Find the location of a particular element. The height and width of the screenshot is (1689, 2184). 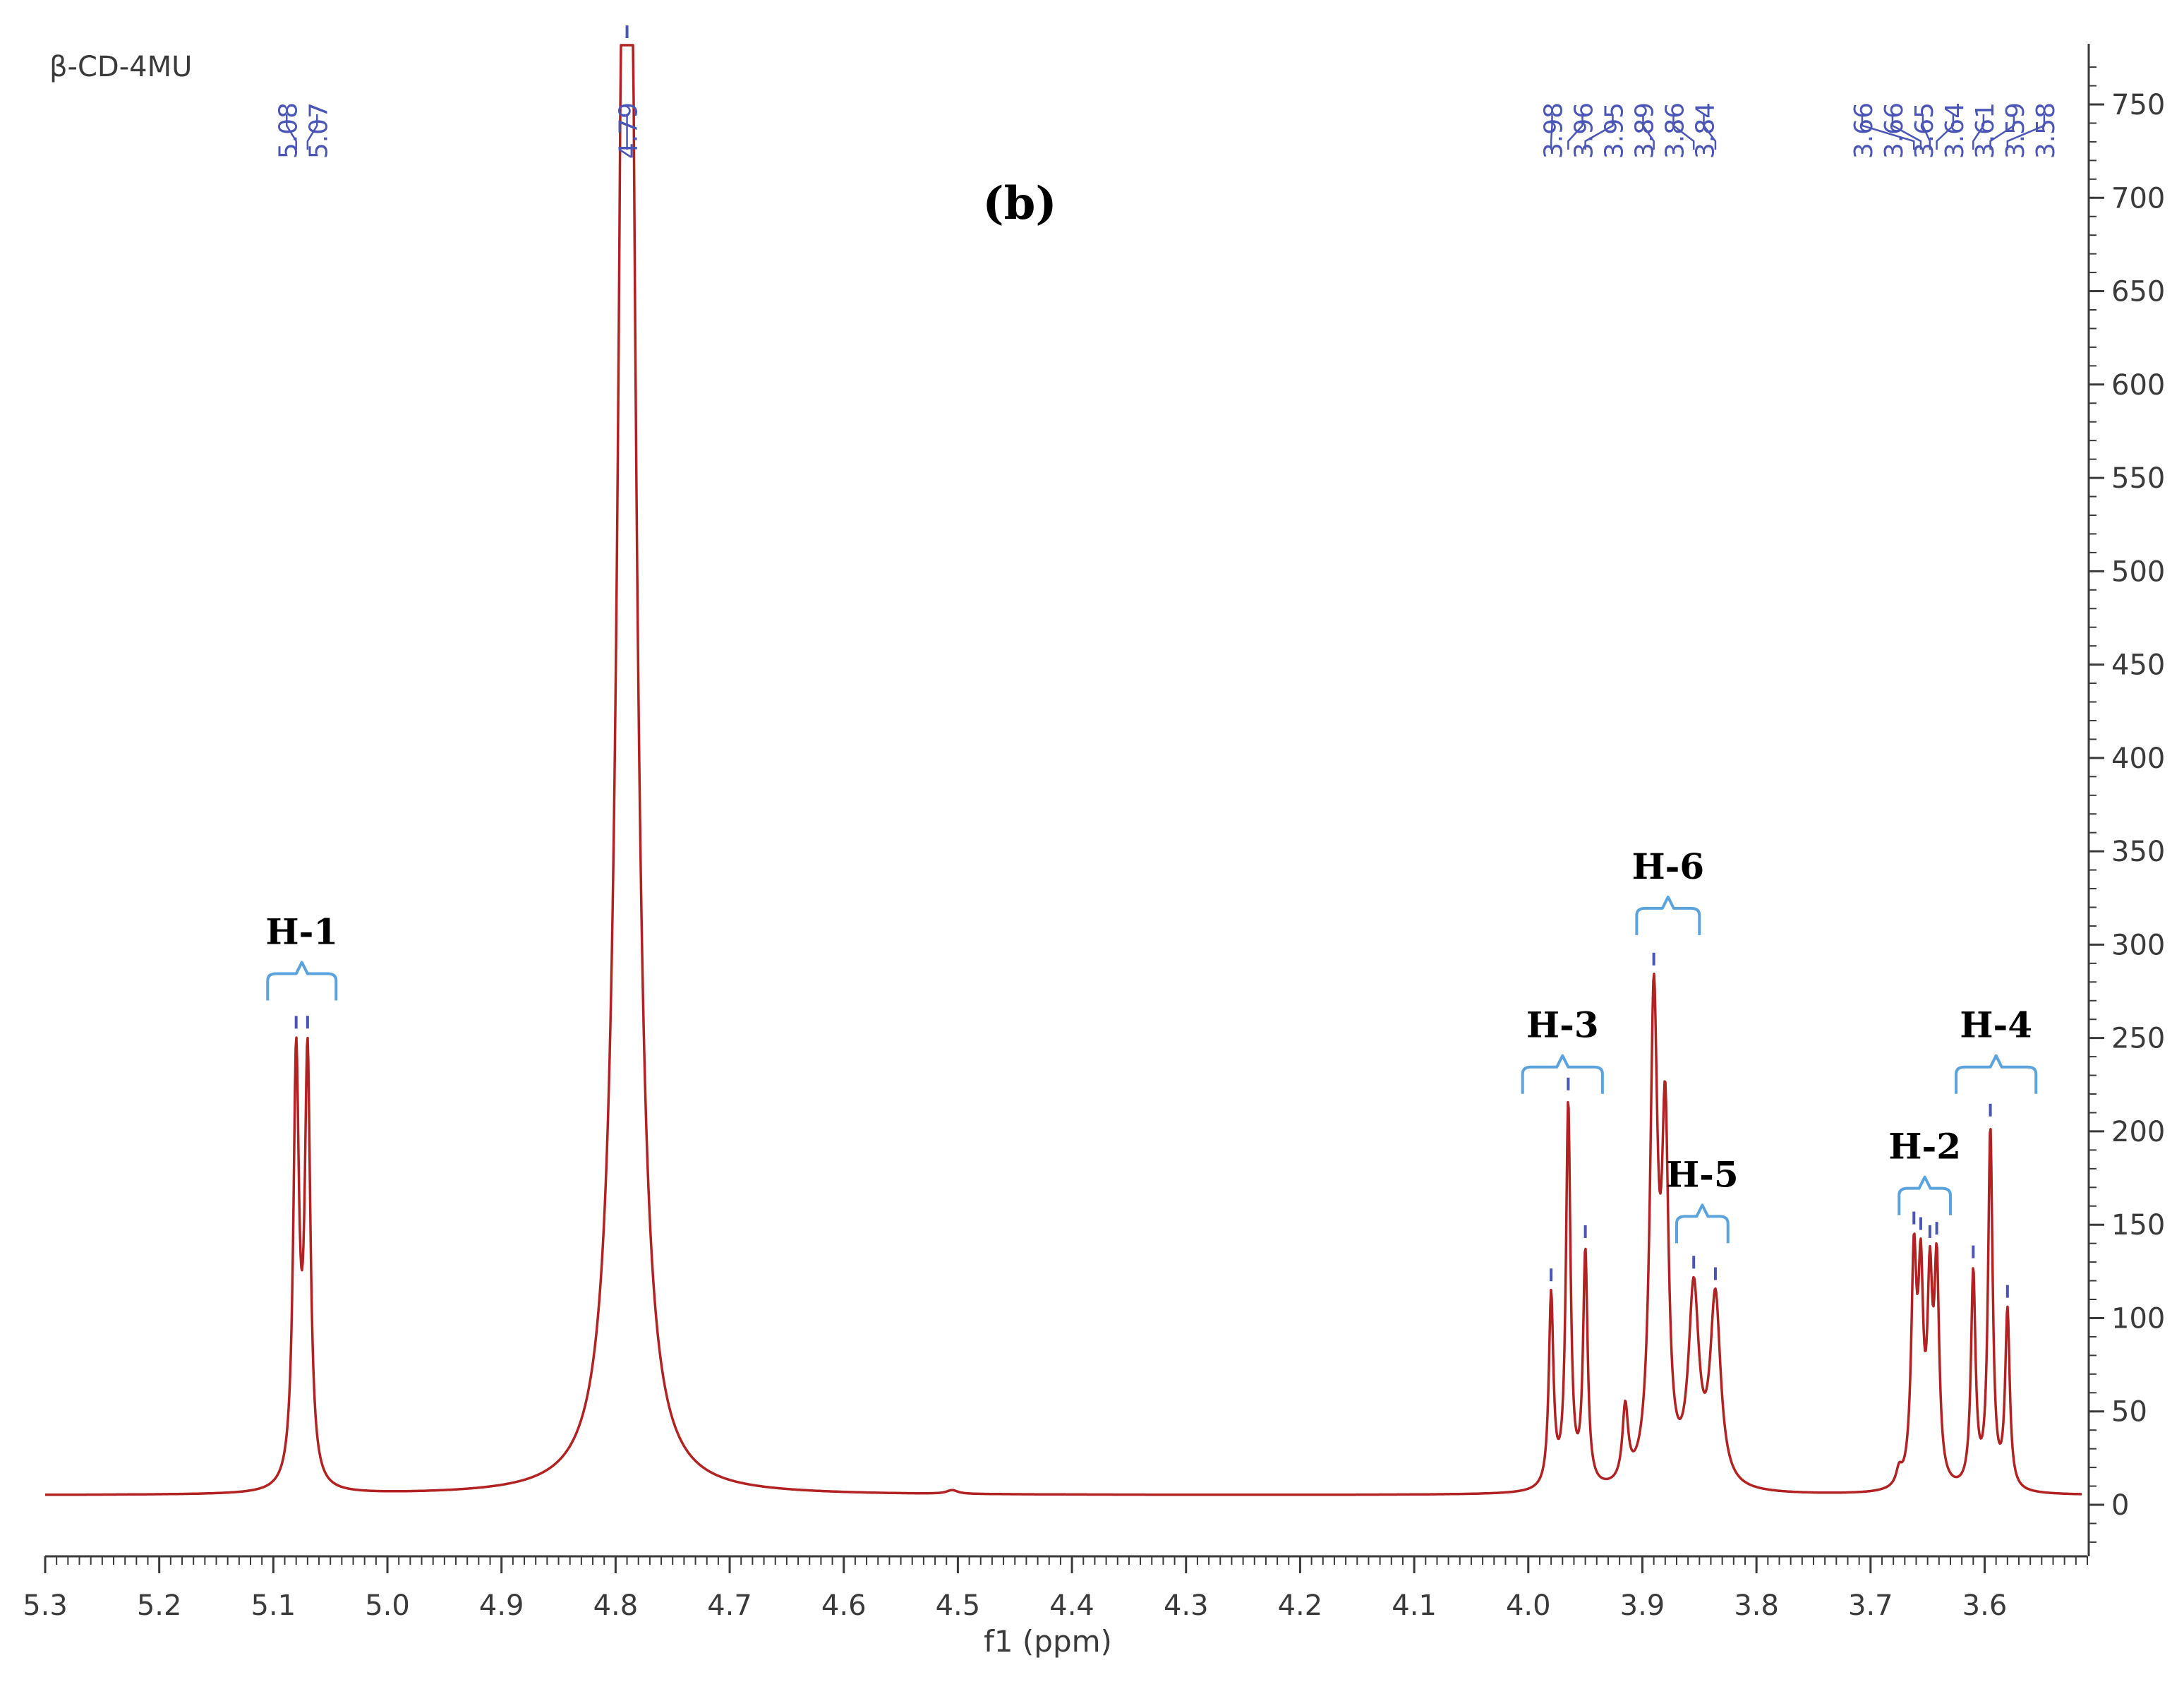

x-tick-label: 3.6 is located at coordinates (1985, 1605).